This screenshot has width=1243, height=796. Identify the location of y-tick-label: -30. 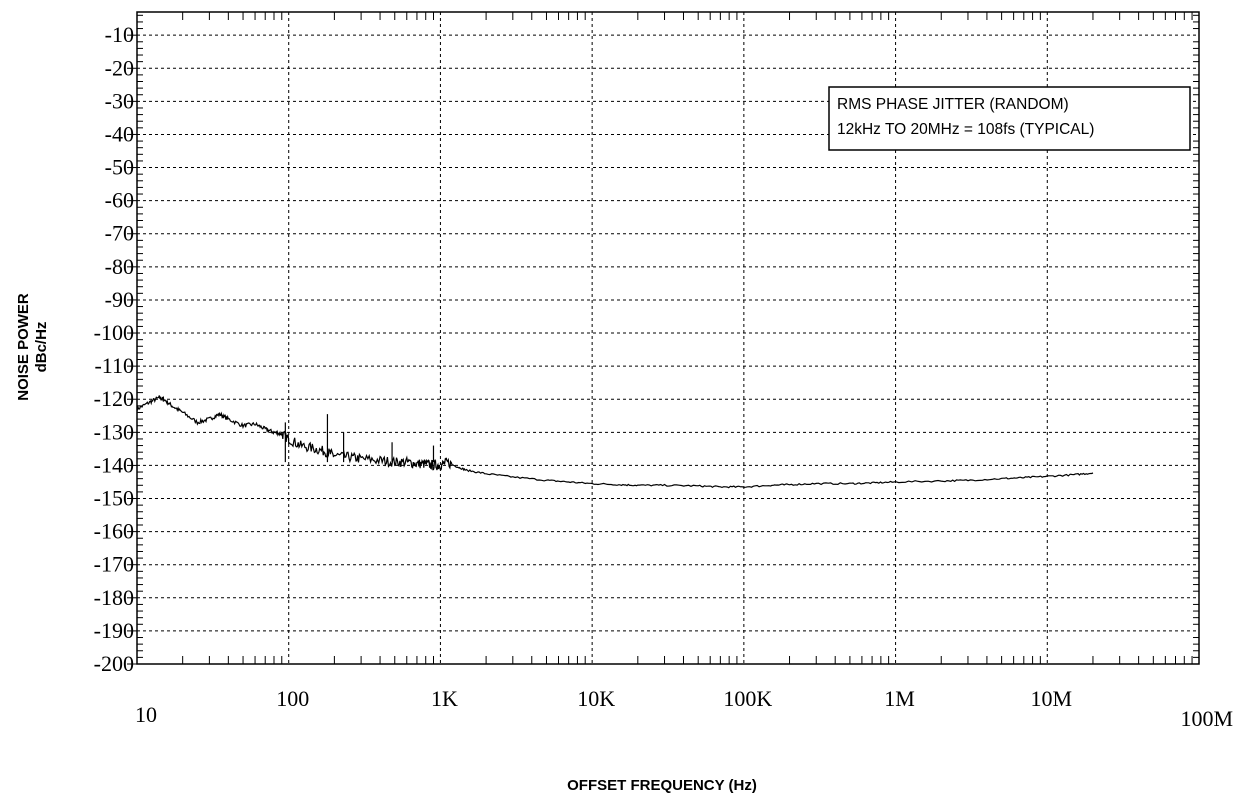
(119, 100).